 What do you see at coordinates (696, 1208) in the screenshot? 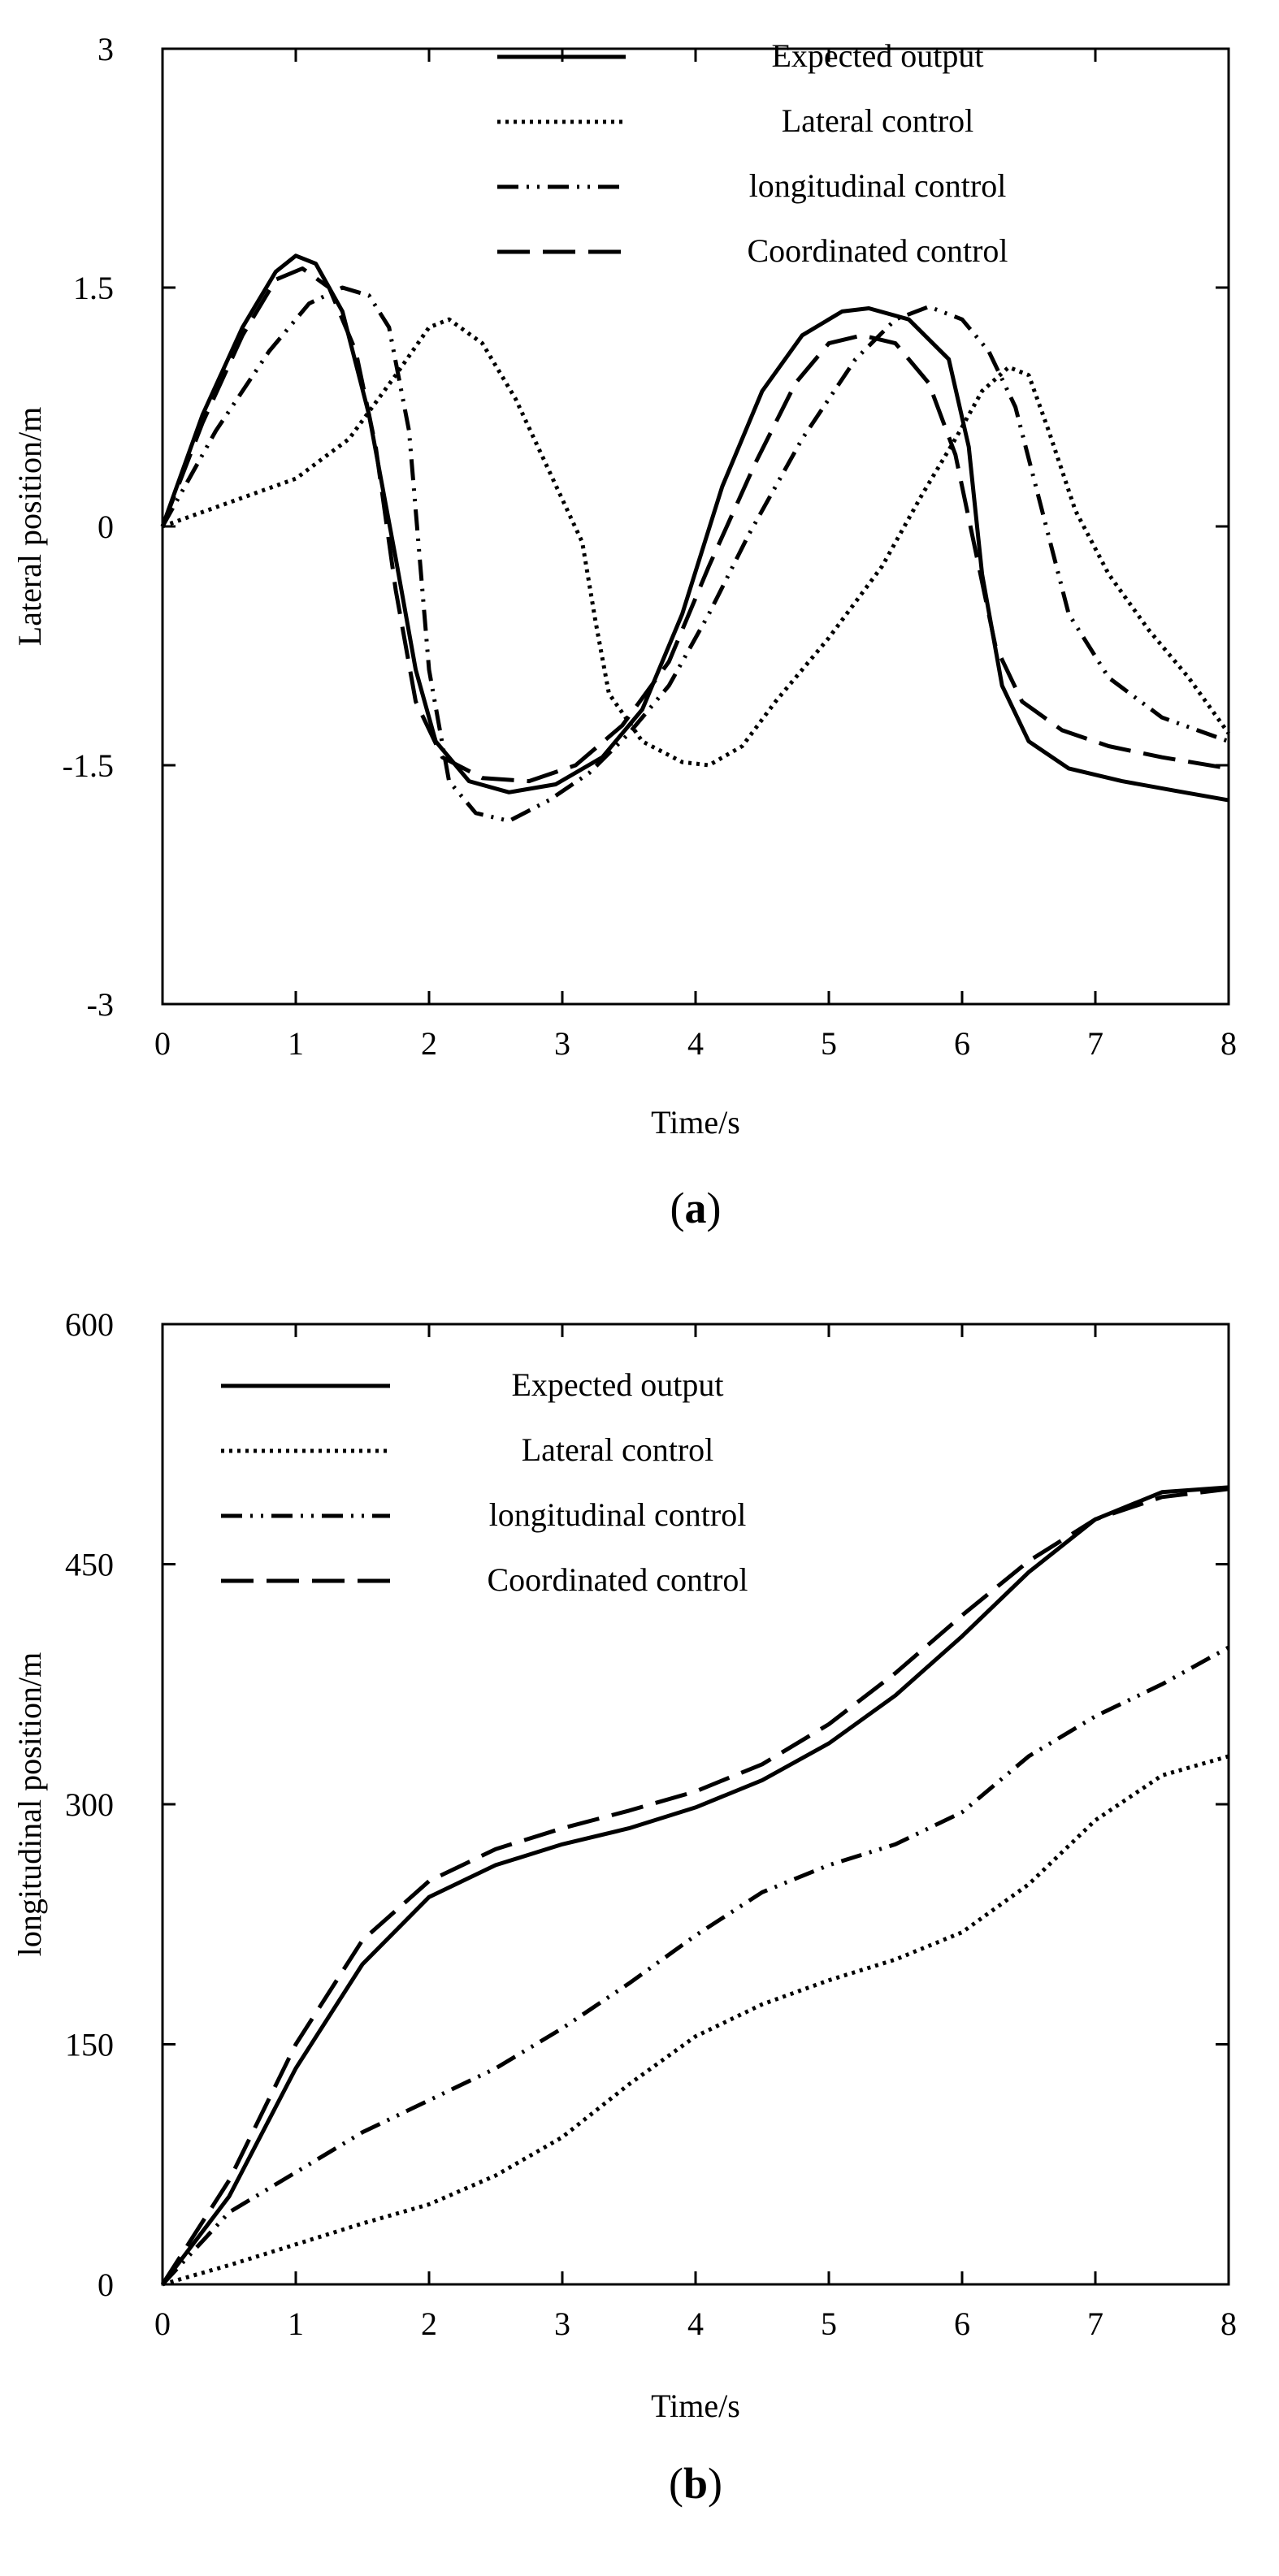
I see `panel-label: (a)` at bounding box center [696, 1208].